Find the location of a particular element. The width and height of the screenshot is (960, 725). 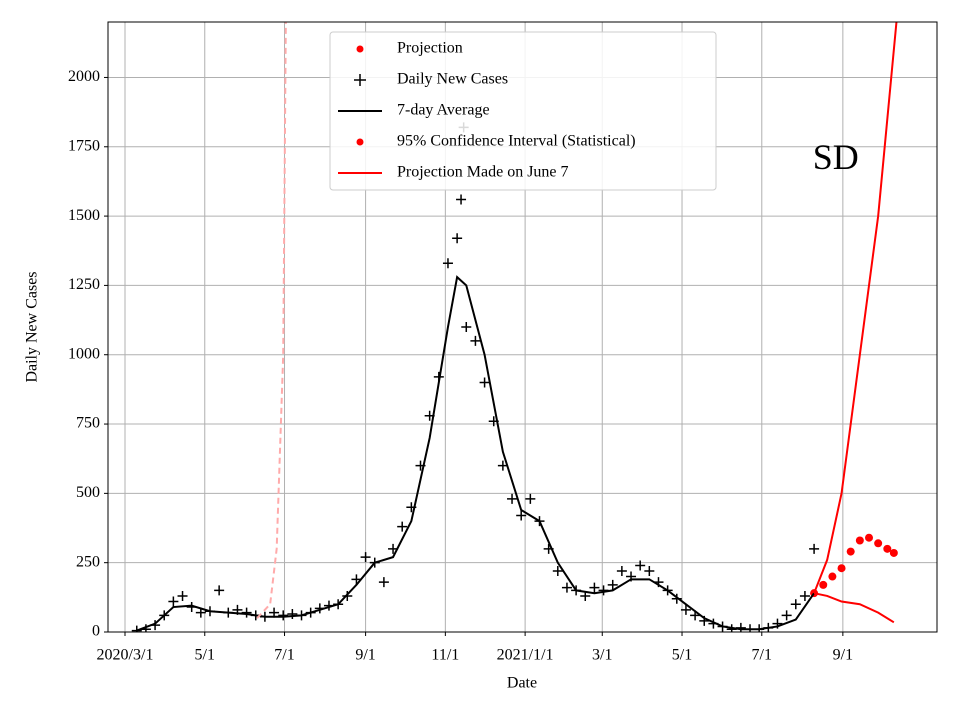

legend-label: 95% Confidence Interval (Statistical) is located at coordinates (516, 141).